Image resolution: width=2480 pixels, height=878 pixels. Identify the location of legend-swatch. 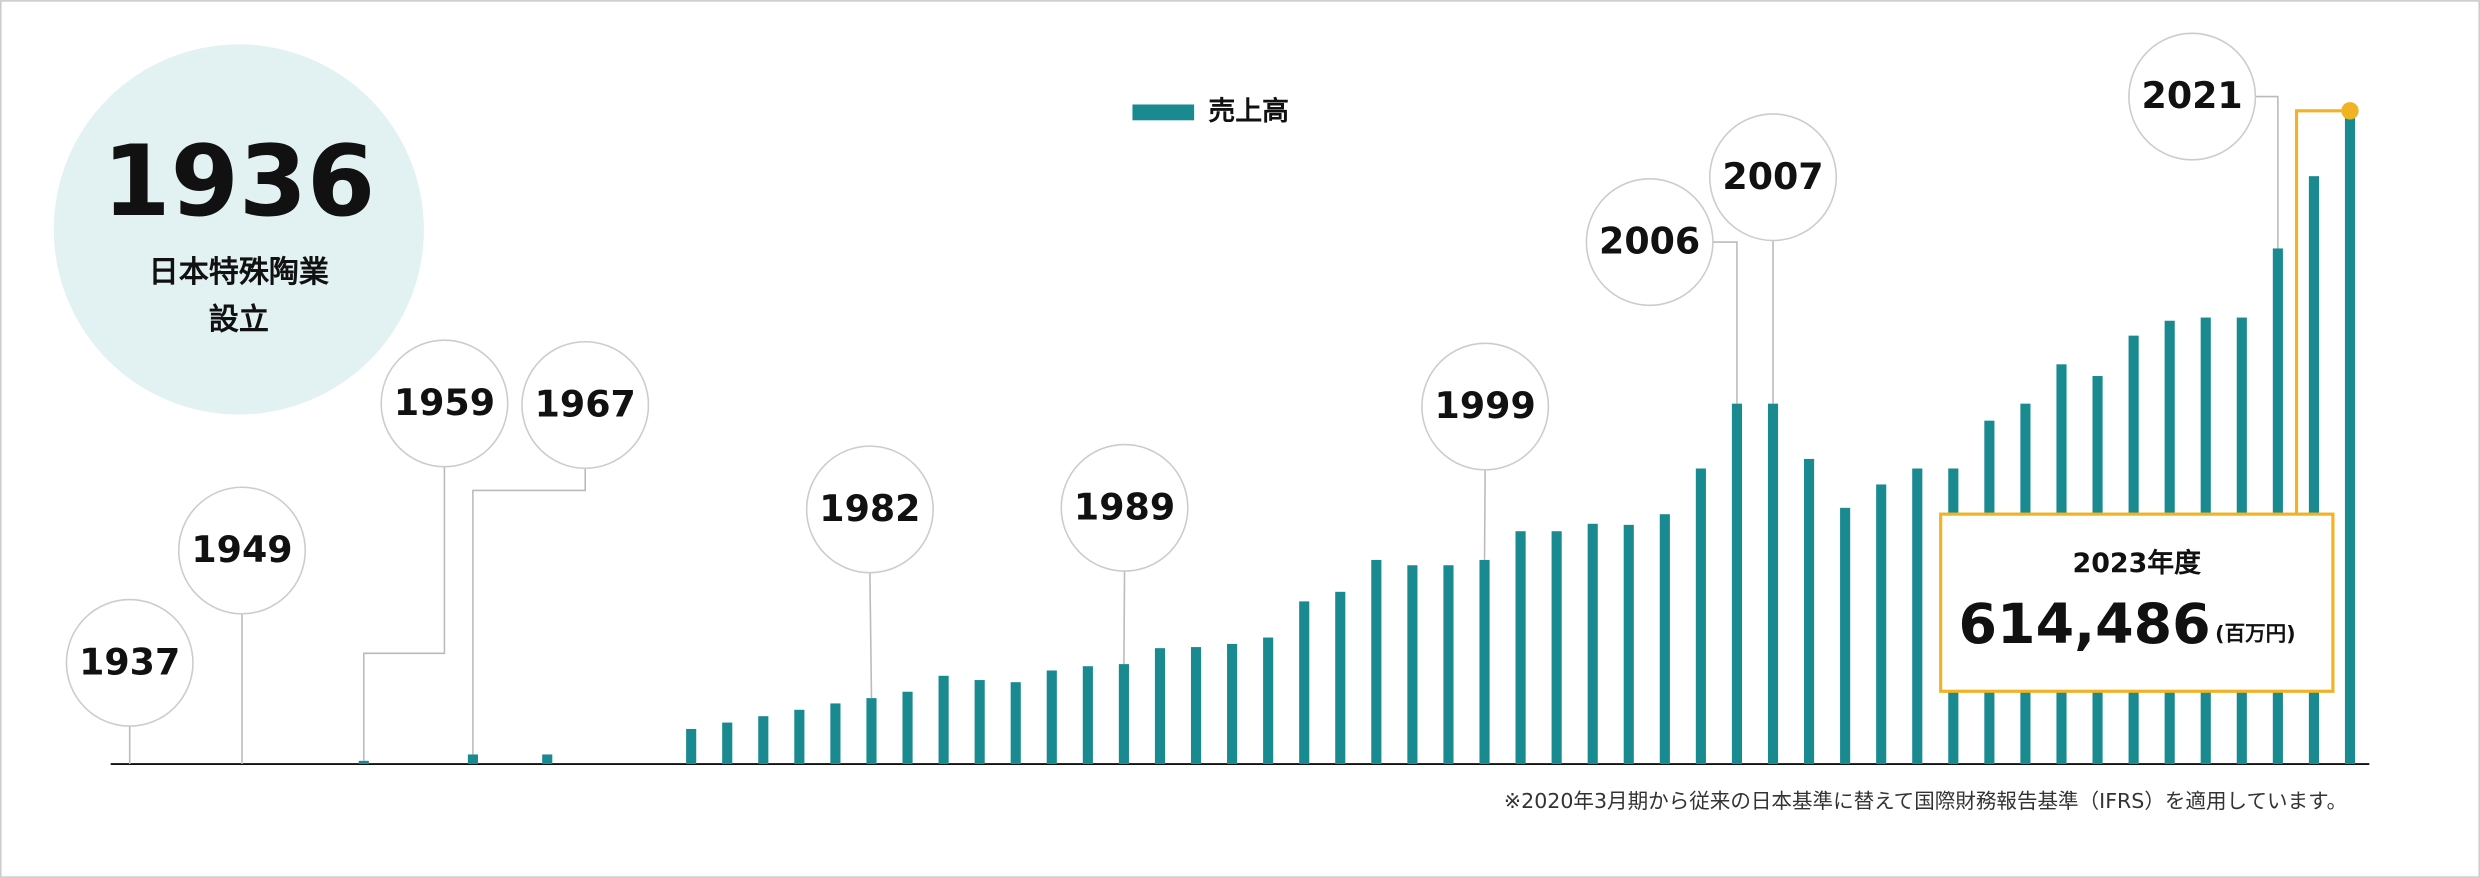
(1163, 112).